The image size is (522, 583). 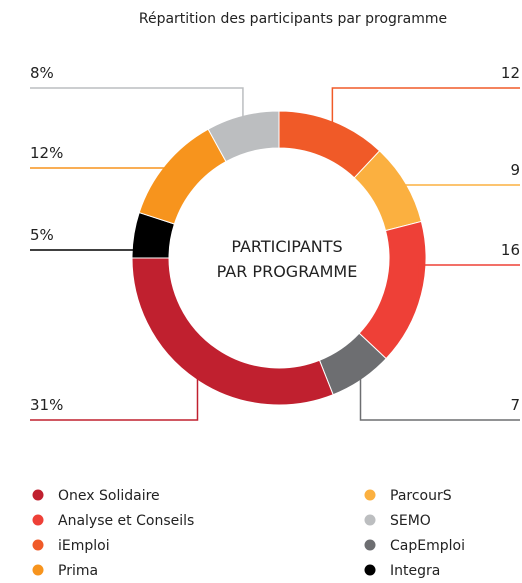 I want to click on center-label: PAR PROGRAMME, so click(x=287, y=271).